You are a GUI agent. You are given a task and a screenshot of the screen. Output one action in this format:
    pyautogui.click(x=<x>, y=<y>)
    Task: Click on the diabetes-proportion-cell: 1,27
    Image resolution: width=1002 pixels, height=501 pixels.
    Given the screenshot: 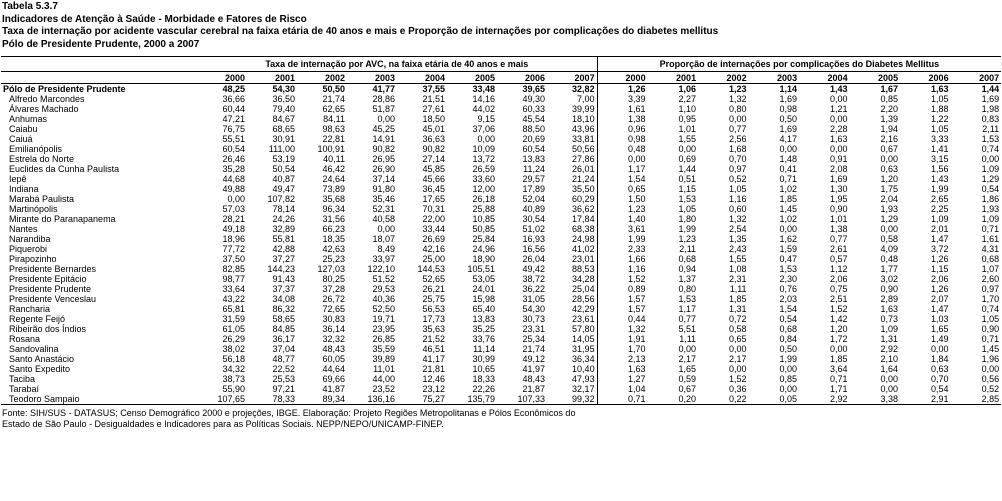 What is the action you would take?
    pyautogui.click(x=622, y=379)
    